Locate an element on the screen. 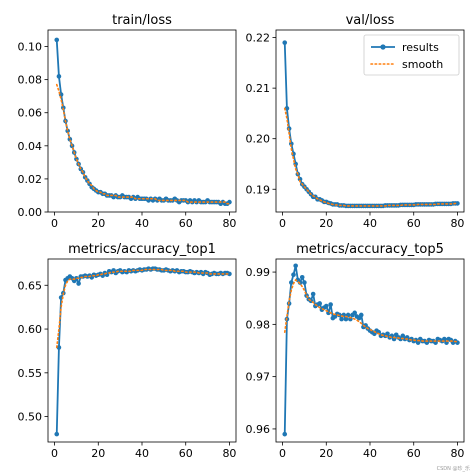 This screenshot has height=474, width=474. subplot-title: metrics/accuracy_top5 is located at coordinates (370, 249).